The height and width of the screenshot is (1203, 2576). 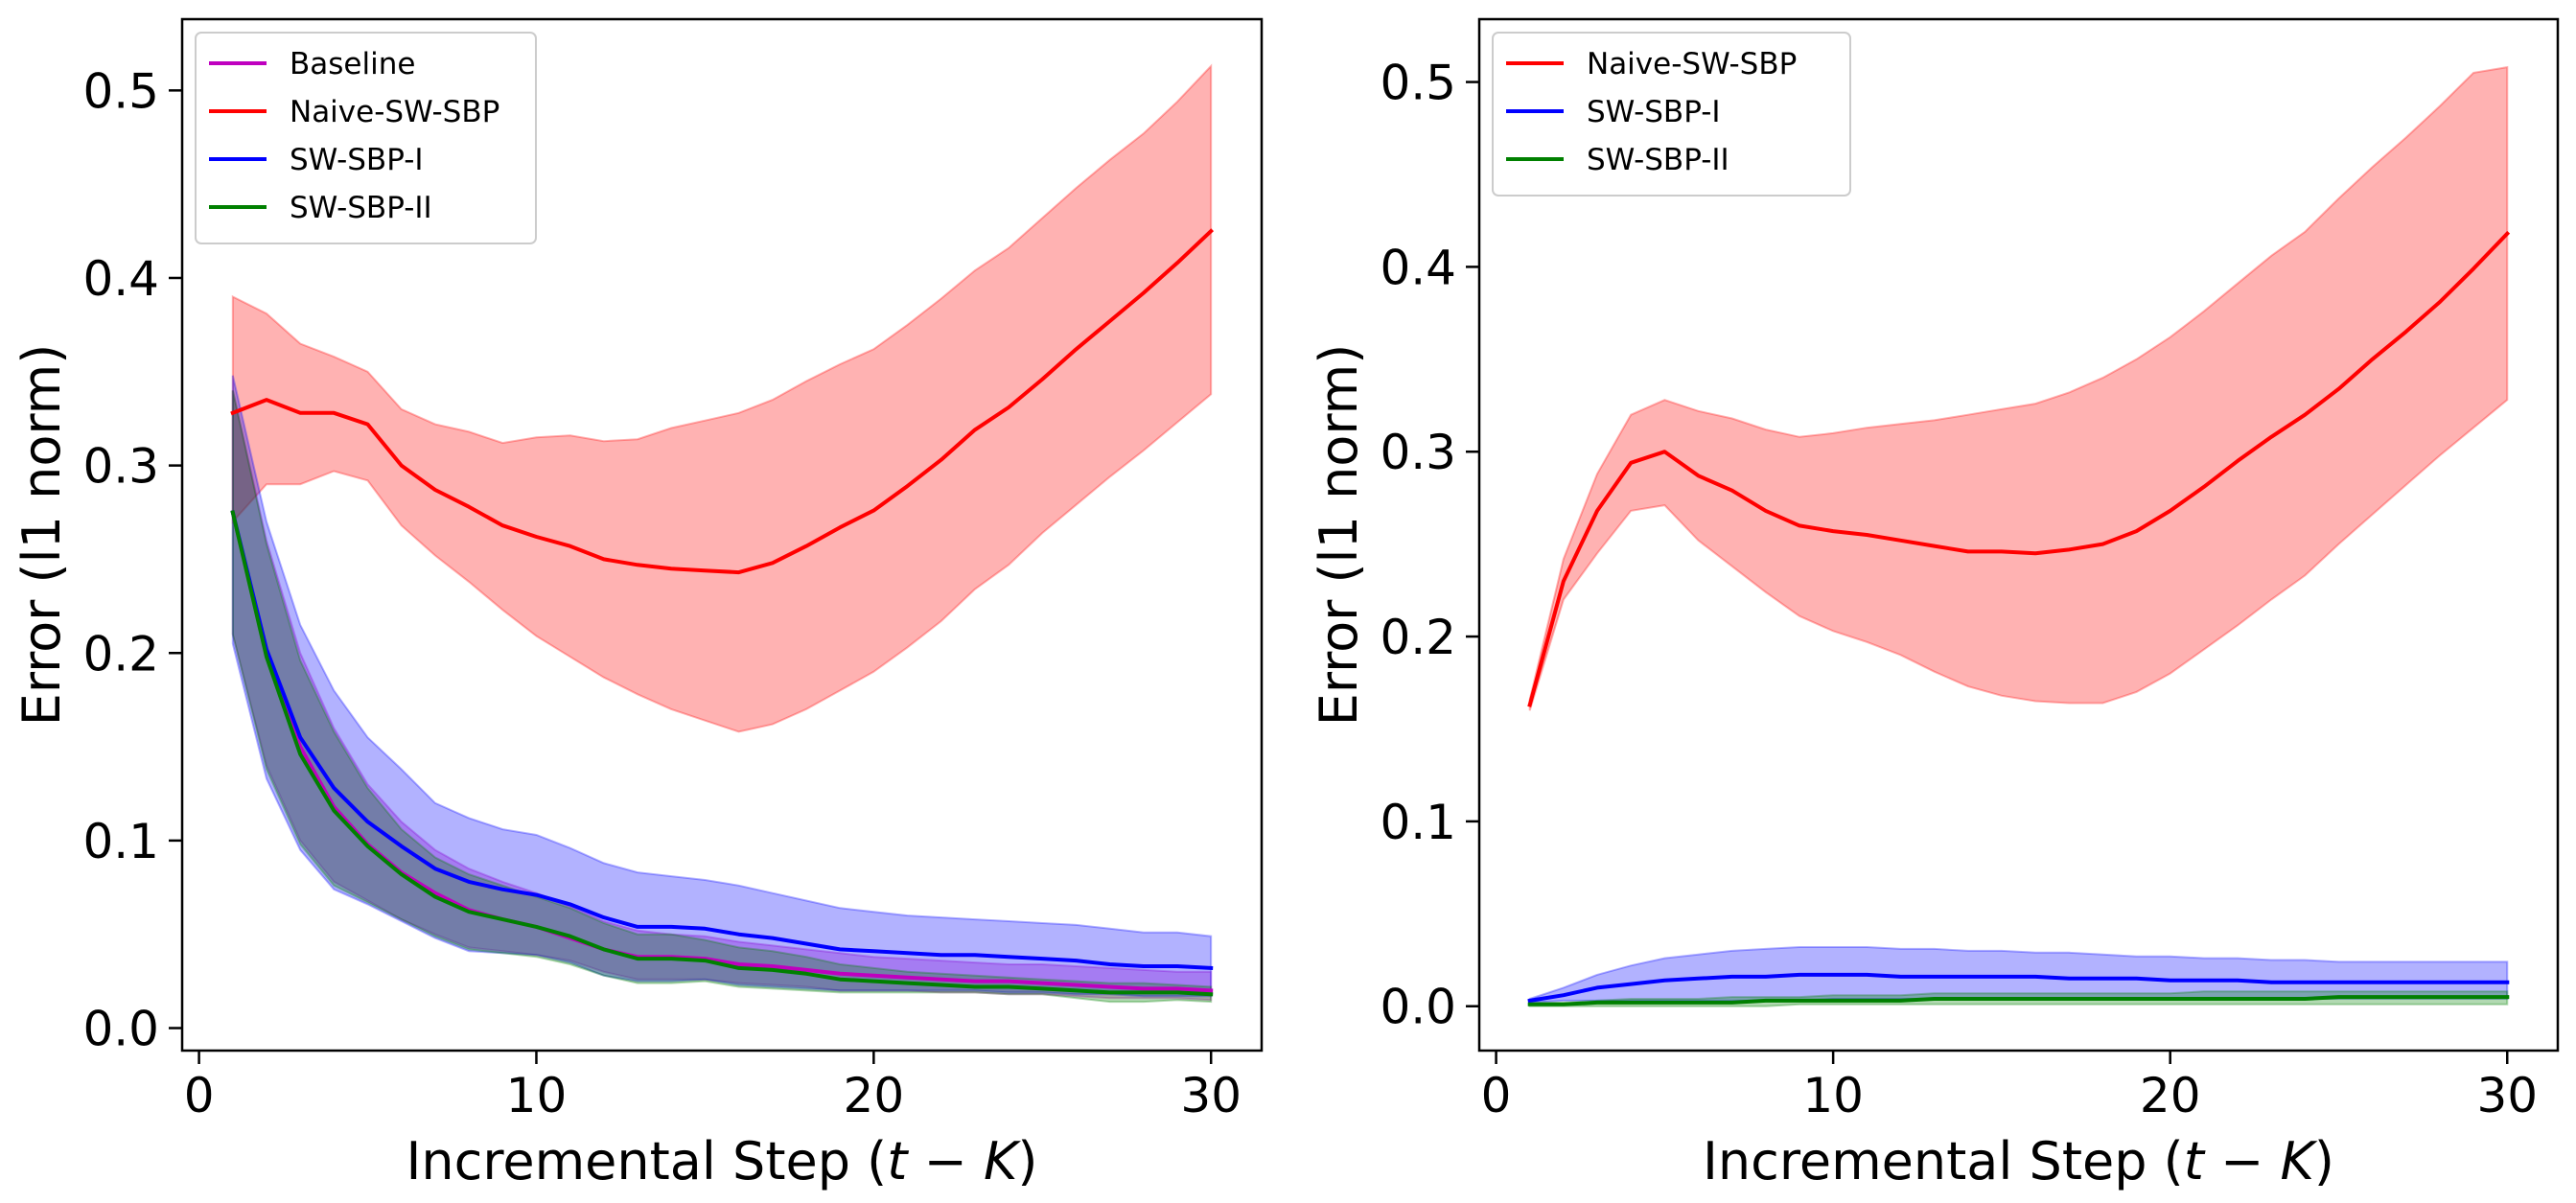 I want to click on legend: Naive-SW-SBP SW-SBP-I SW-SBP-II, so click(x=1671, y=115).